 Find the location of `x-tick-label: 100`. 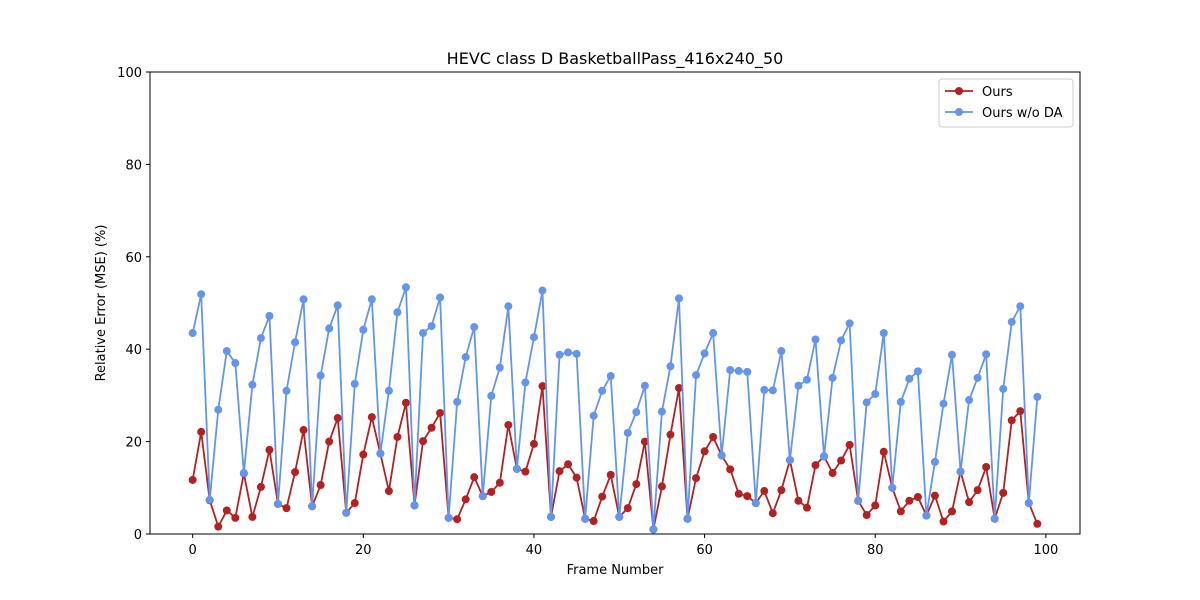

x-tick-label: 100 is located at coordinates (1045, 550).